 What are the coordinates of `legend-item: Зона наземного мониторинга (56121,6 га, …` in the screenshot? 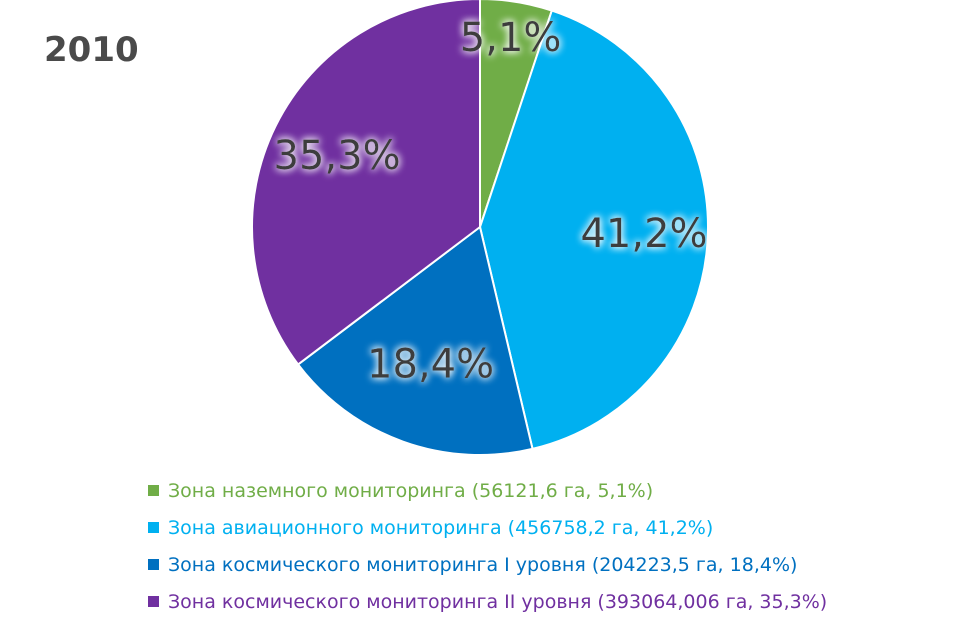 It's located at (487, 490).